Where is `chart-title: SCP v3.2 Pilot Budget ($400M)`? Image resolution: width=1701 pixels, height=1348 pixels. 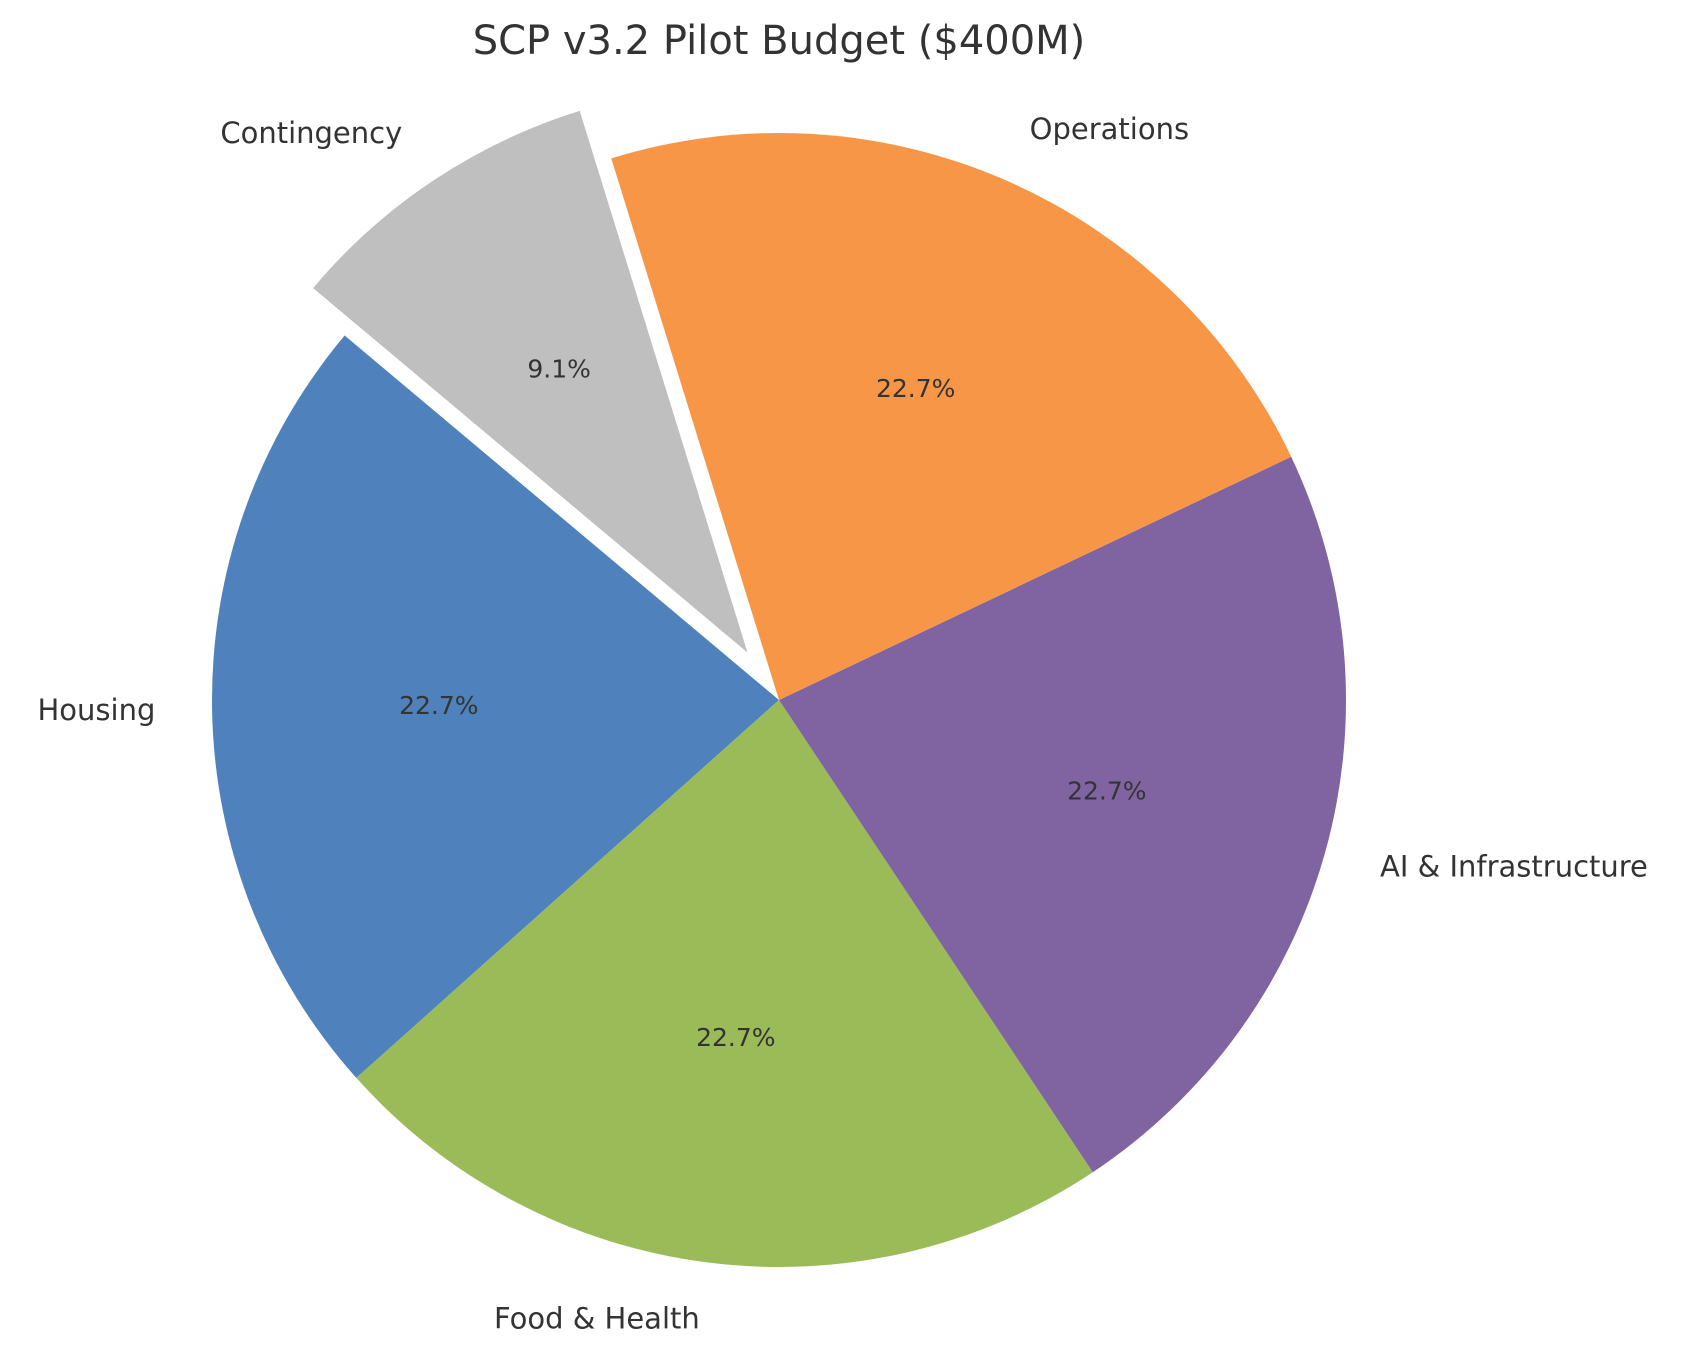 chart-title: SCP v3.2 Pilot Budget ($400M) is located at coordinates (779, 41).